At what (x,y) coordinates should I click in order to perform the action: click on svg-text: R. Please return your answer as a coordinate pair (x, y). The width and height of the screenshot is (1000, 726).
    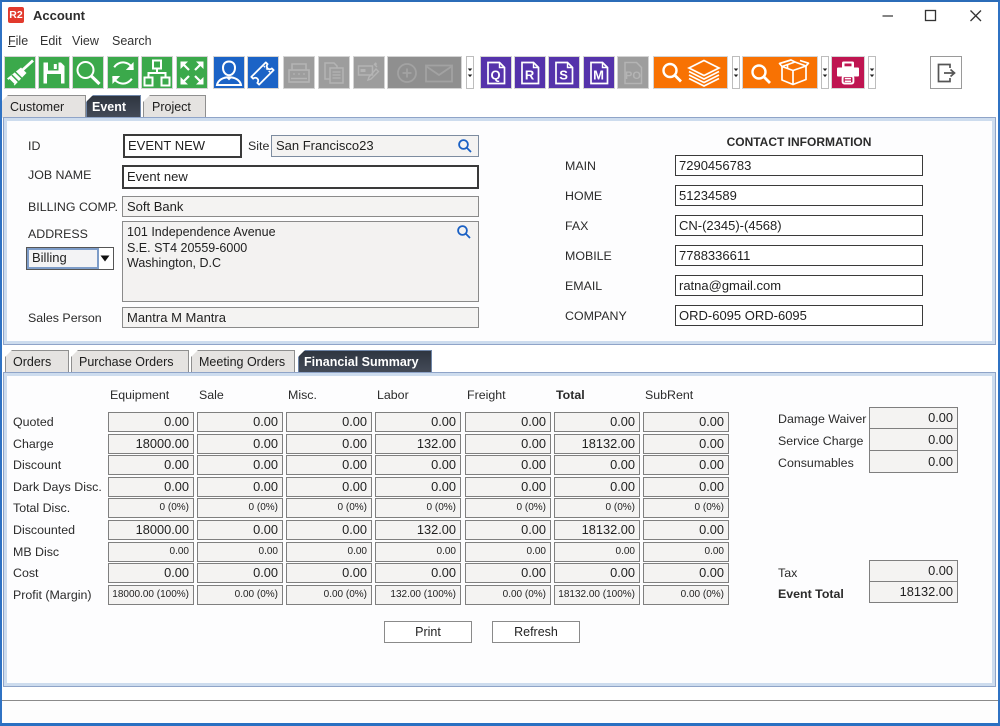
    Looking at the image, I should click on (530, 74).